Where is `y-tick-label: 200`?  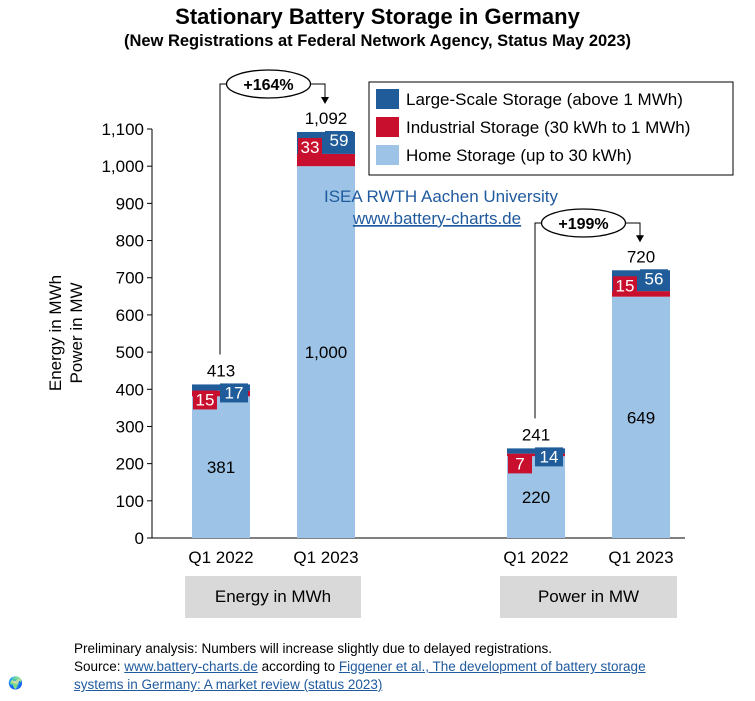 y-tick-label: 200 is located at coordinates (130, 464).